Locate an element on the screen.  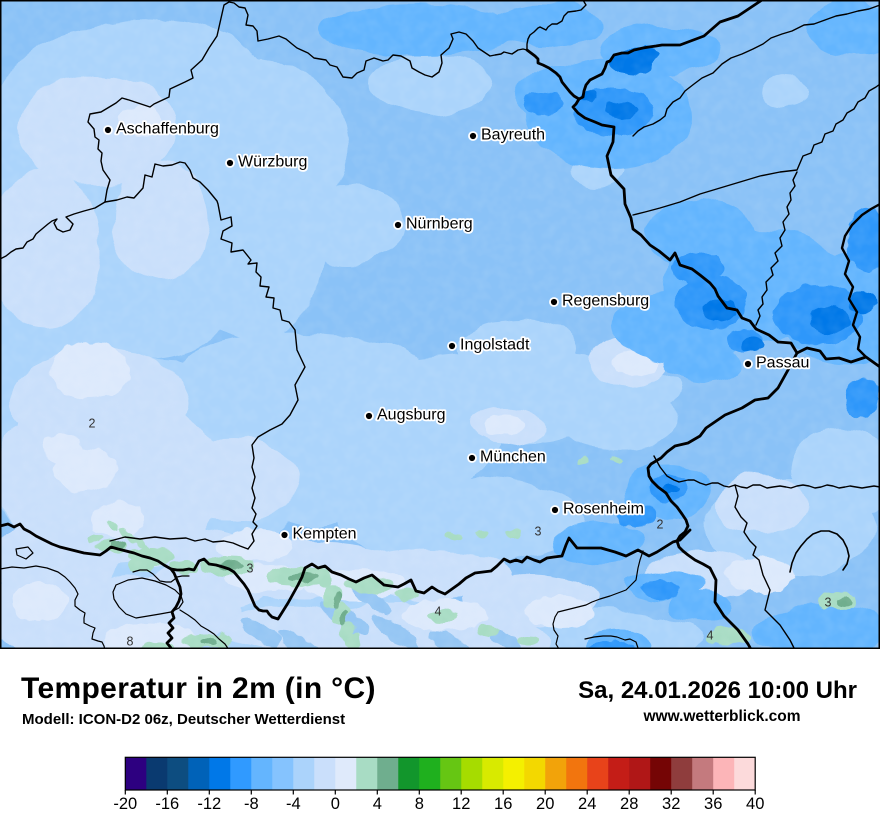
svg-text: -8 is located at coordinates (251, 804).